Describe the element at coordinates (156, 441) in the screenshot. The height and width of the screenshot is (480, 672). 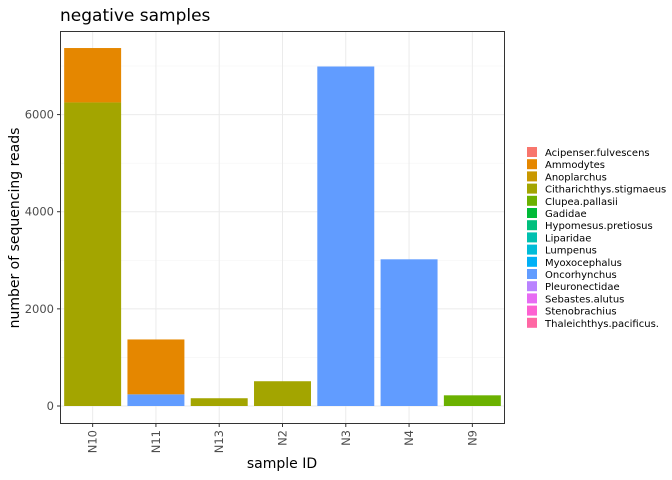
I see `x-tick-label: N11` at that location.